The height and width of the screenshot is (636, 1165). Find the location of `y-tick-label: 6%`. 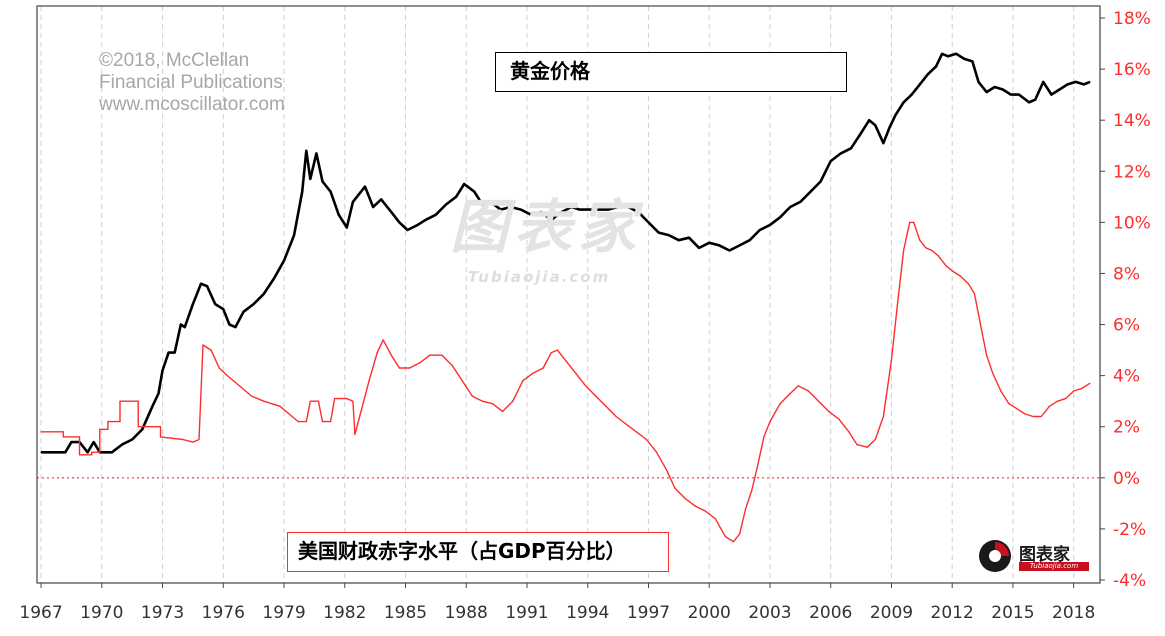

y-tick-label: 6% is located at coordinates (1126, 326).